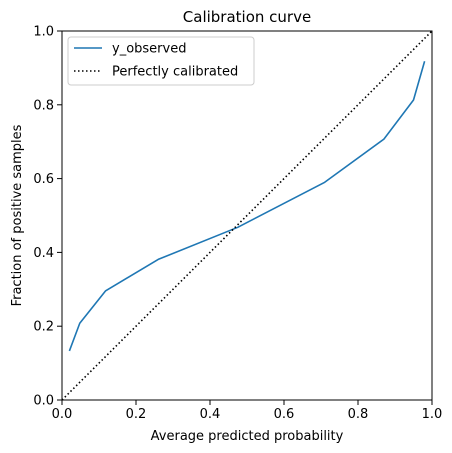 The width and height of the screenshot is (452, 453). Describe the element at coordinates (149, 49) in the screenshot. I see `legend-label-y-observed: y_observed` at that location.